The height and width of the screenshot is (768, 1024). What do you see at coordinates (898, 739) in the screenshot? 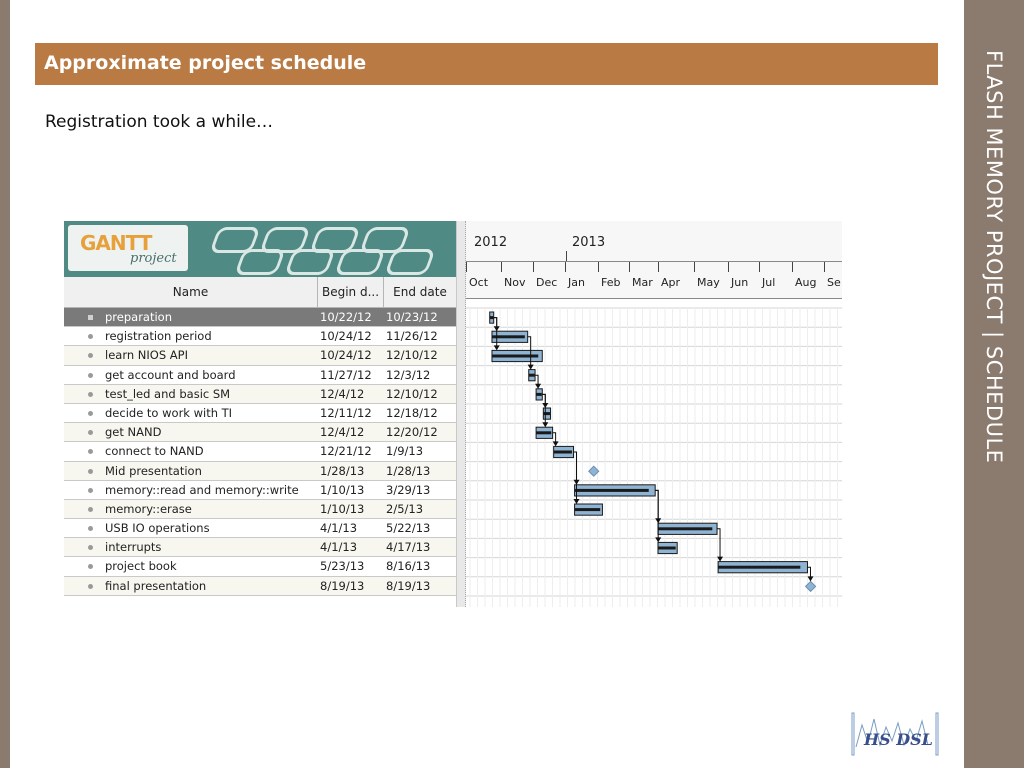
I see `logo-text: HS DSL` at bounding box center [898, 739].